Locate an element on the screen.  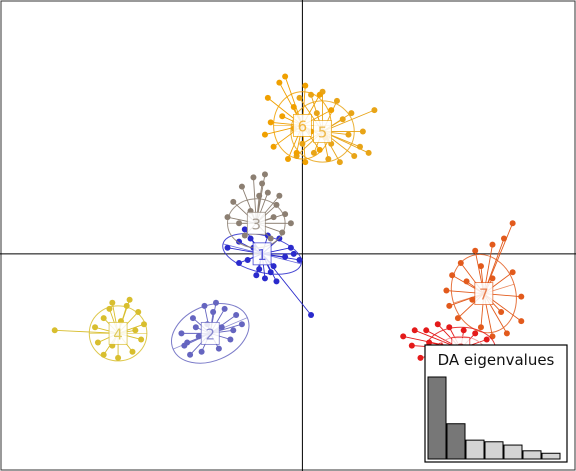
cluster-label-4: 4 is located at coordinates (118, 333).